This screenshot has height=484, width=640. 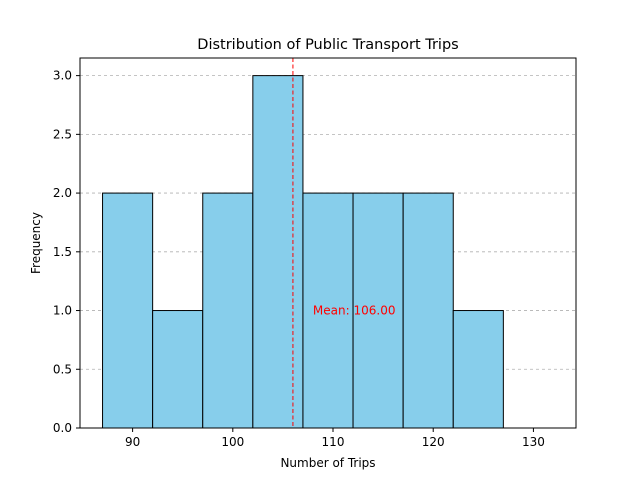 I want to click on x-axis-label: Number of Trips, so click(x=327, y=463).